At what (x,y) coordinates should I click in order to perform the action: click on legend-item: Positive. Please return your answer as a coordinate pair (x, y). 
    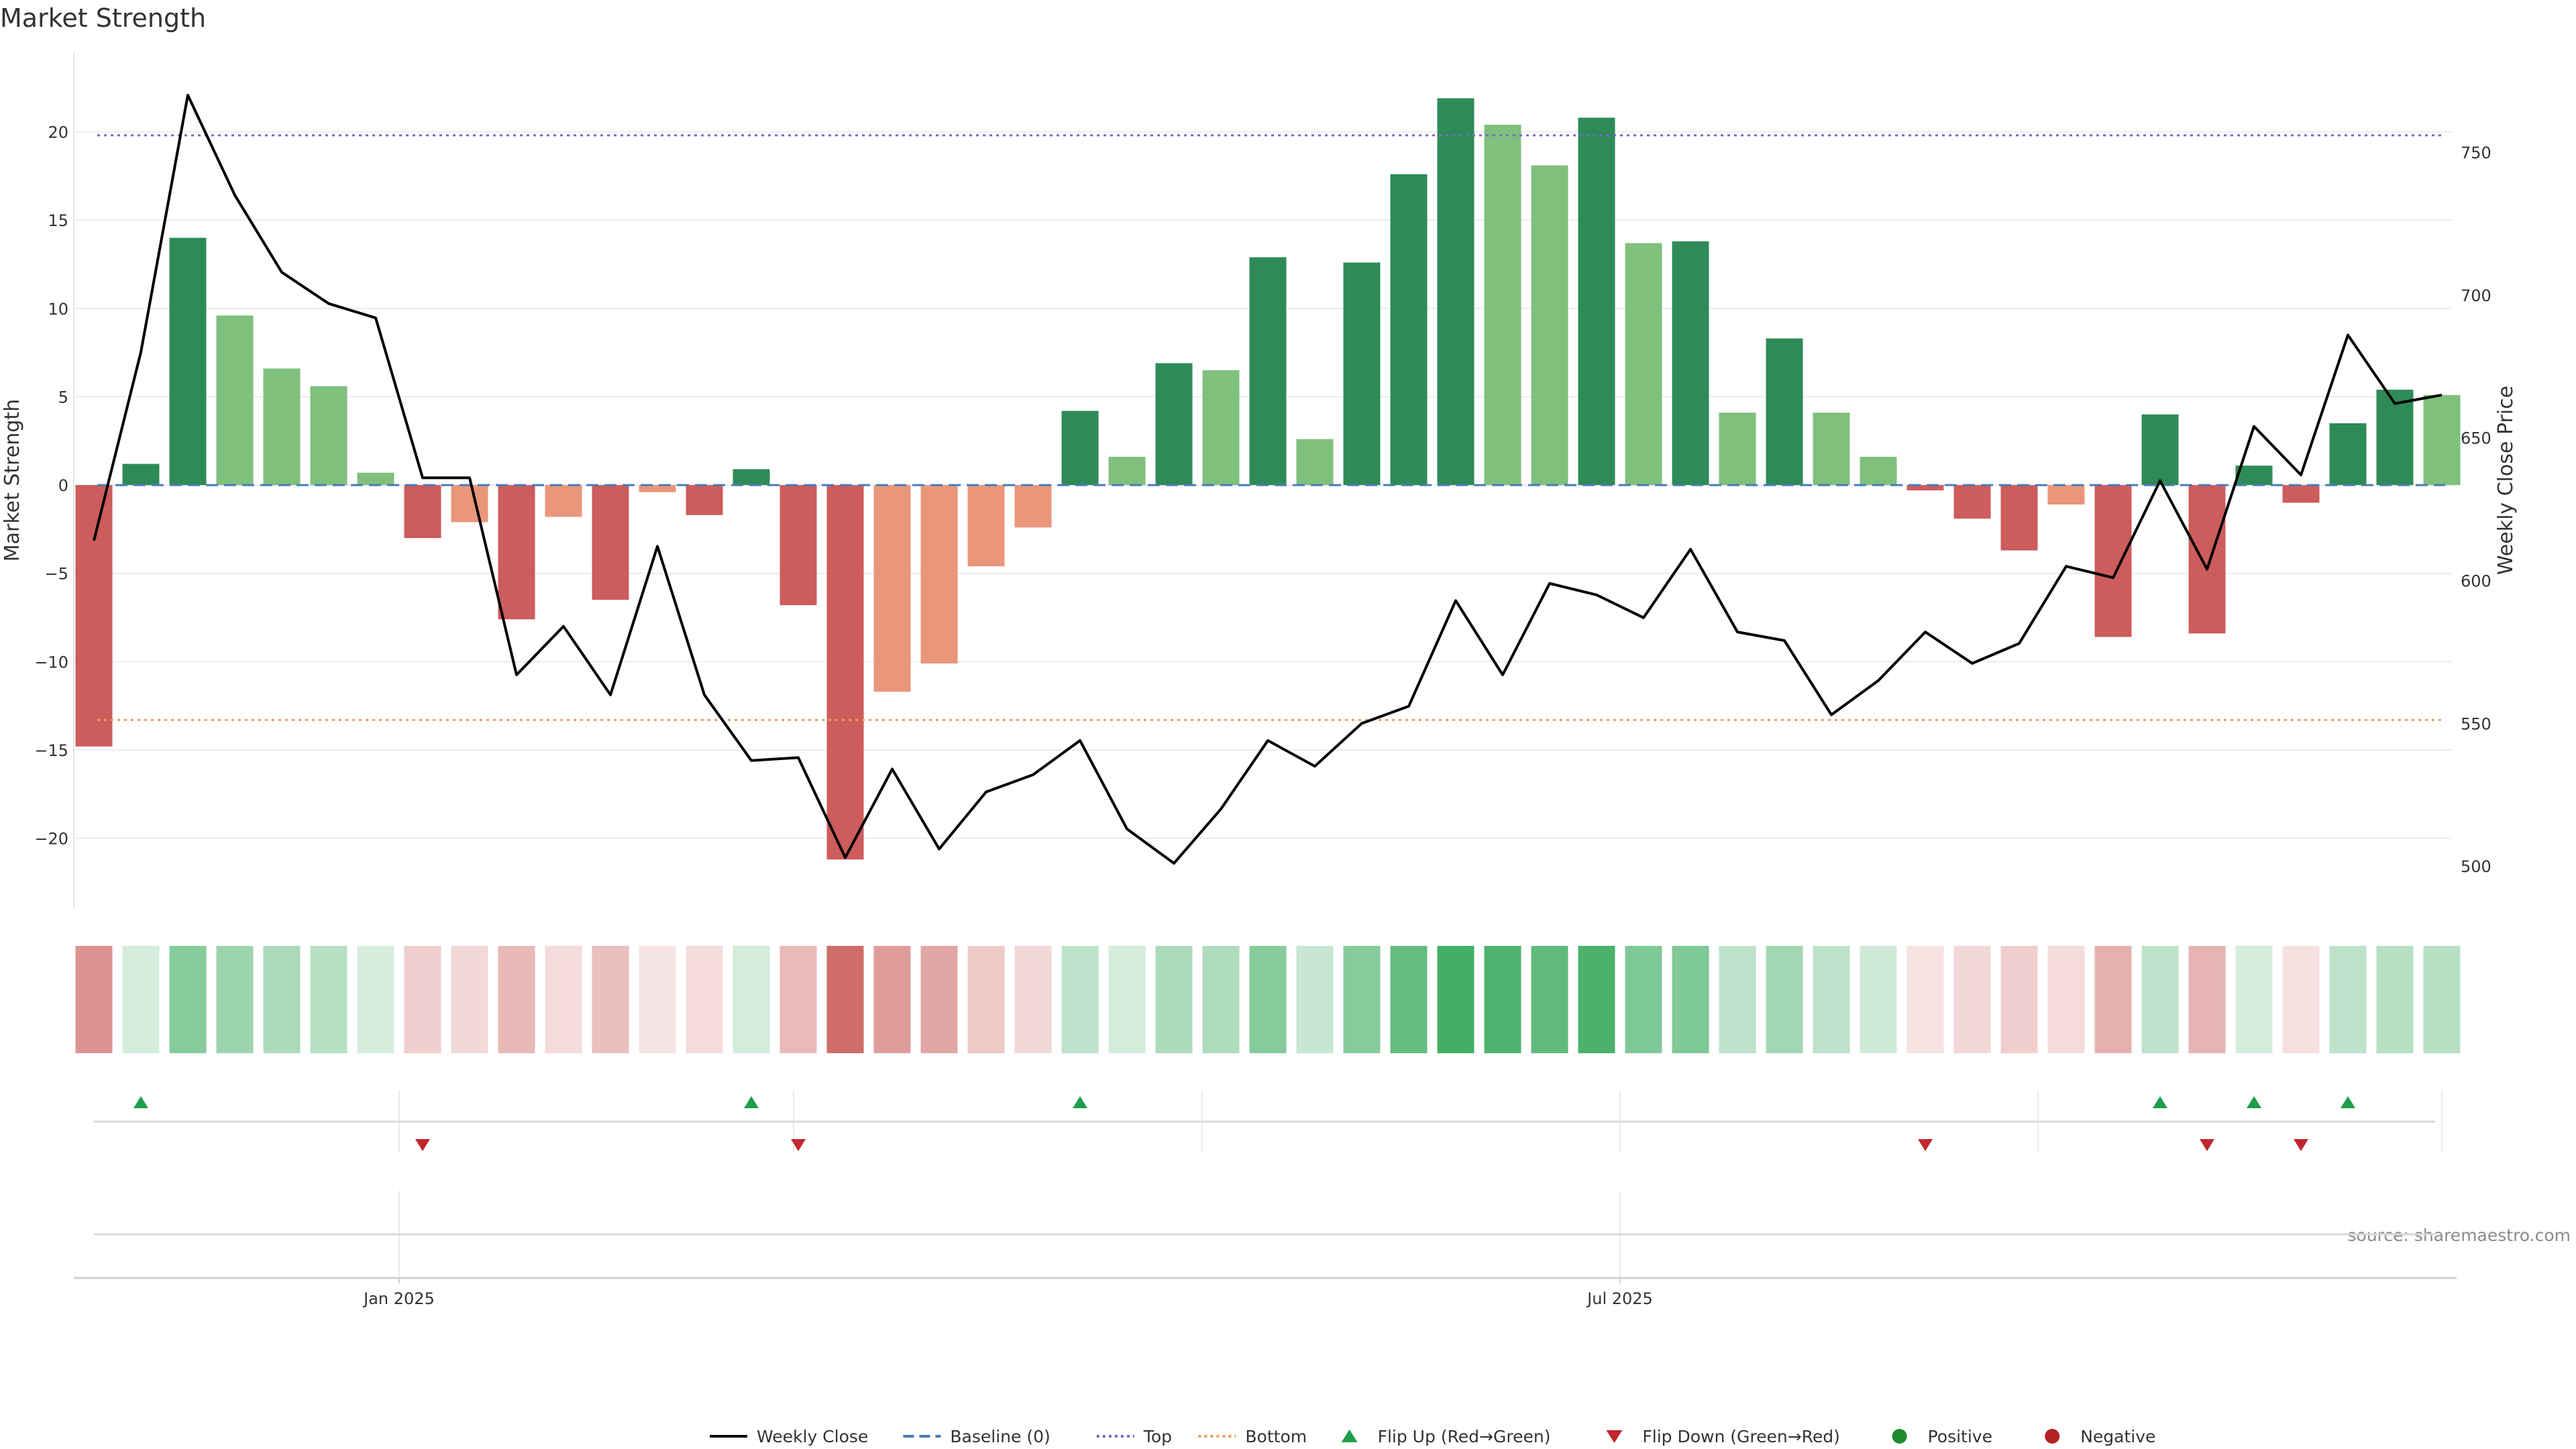
    Looking at the image, I should click on (1942, 1436).